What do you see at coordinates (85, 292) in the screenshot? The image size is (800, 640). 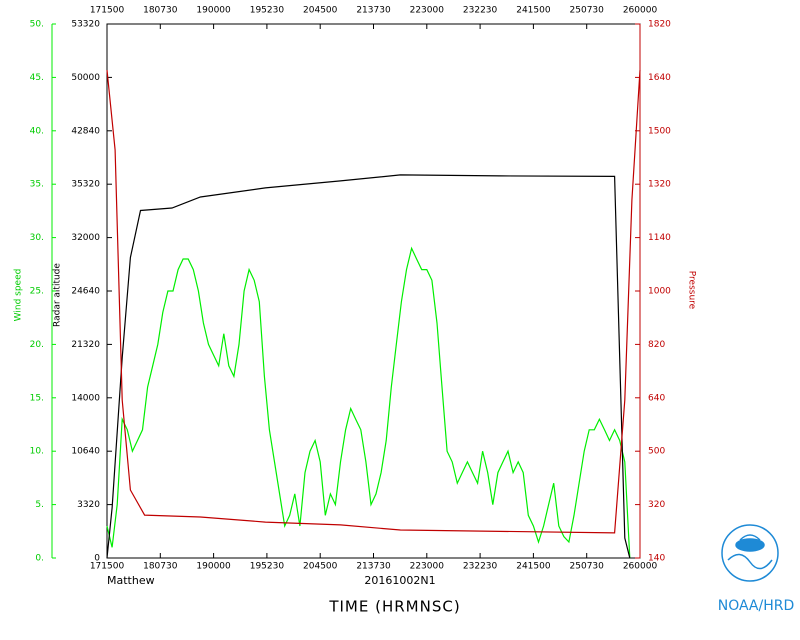 I see `y2-tick-label: 24640` at bounding box center [85, 292].